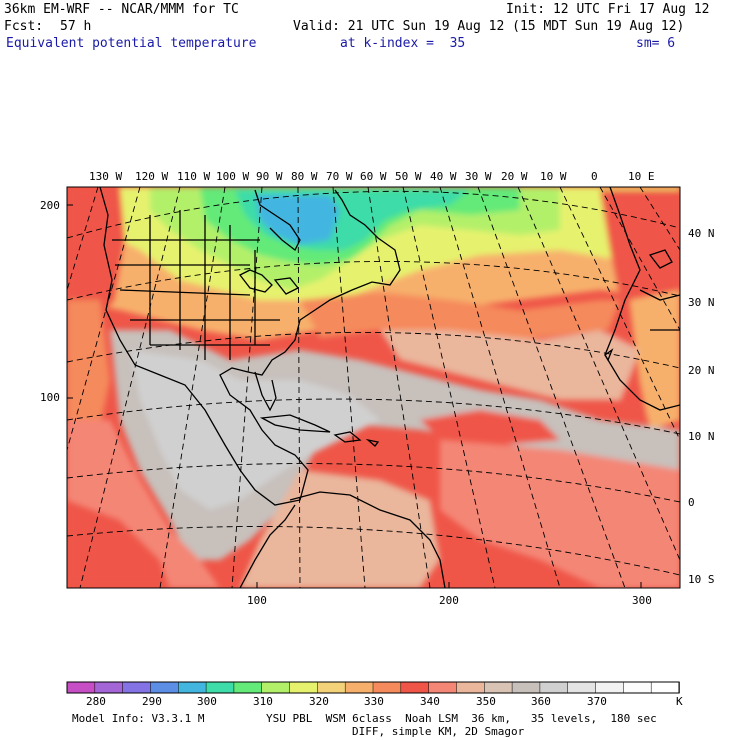 The image size is (740, 740). I want to click on lon-label-90w: 90 W, so click(269, 176).